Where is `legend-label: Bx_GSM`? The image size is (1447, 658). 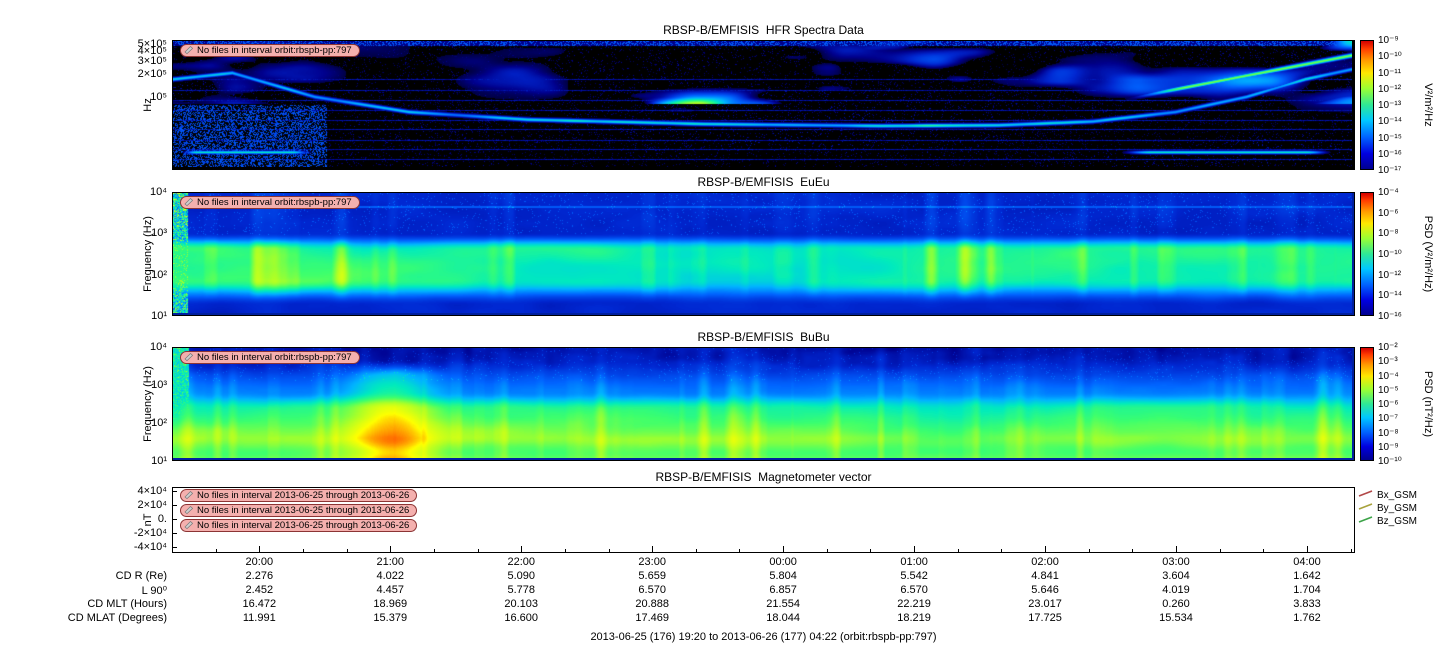
legend-label: Bx_GSM is located at coordinates (1397, 495).